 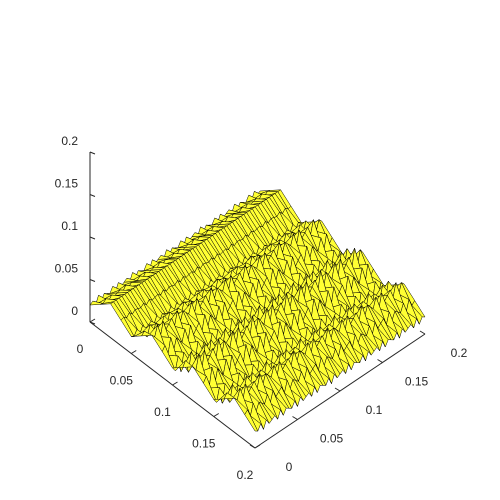 What do you see at coordinates (80, 349) in the screenshot?
I see `x-tick-label: 0` at bounding box center [80, 349].